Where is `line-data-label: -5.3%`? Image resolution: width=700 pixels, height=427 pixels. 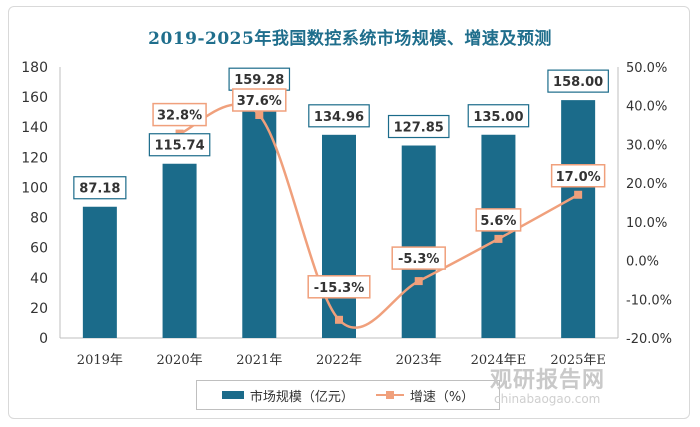 line-data-label: -5.3% is located at coordinates (418, 259).